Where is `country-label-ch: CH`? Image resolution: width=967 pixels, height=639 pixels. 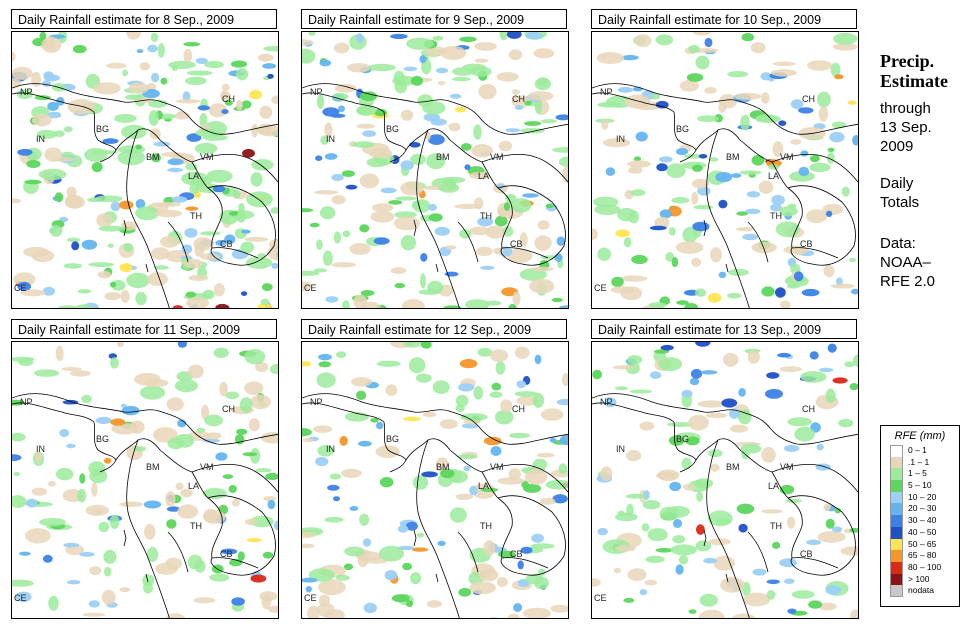 country-label-ch: CH is located at coordinates (228, 99).